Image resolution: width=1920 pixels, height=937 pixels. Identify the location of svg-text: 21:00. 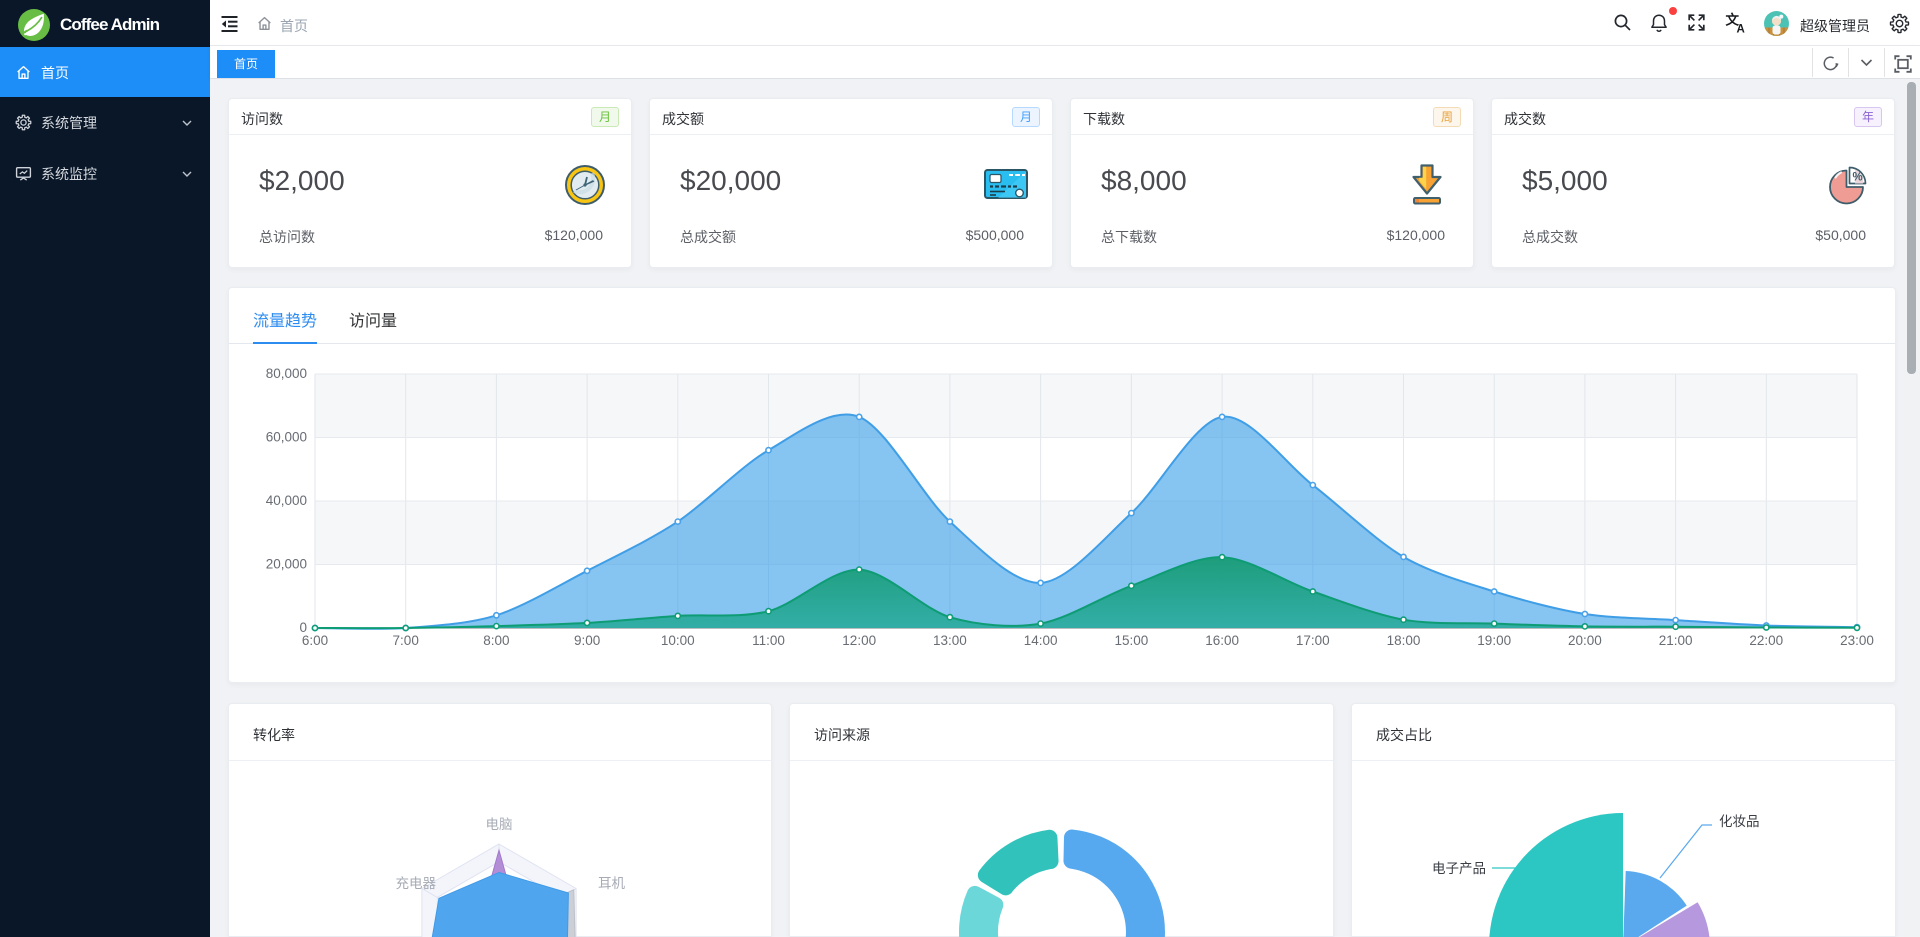
(1676, 640).